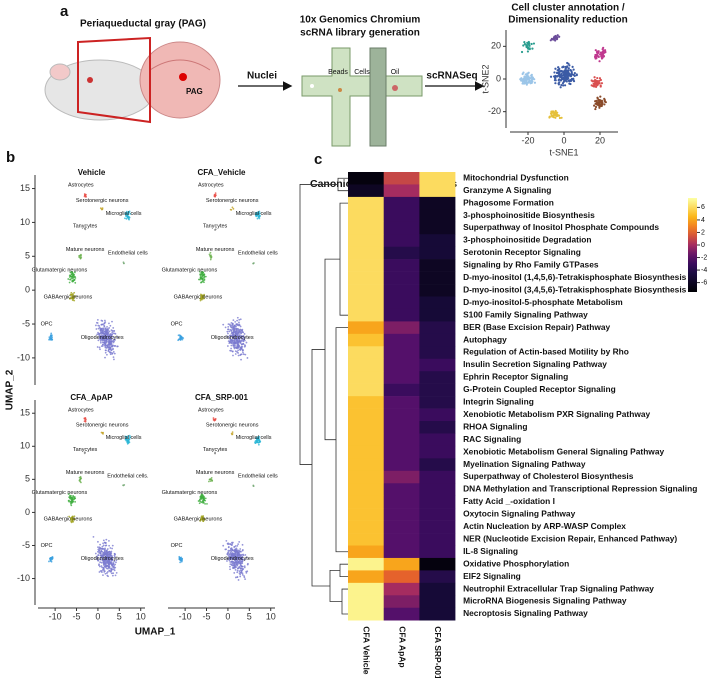 The image size is (720, 678). Describe the element at coordinates (194, 91) in the screenshot. I see `pag-label: PAG` at that location.